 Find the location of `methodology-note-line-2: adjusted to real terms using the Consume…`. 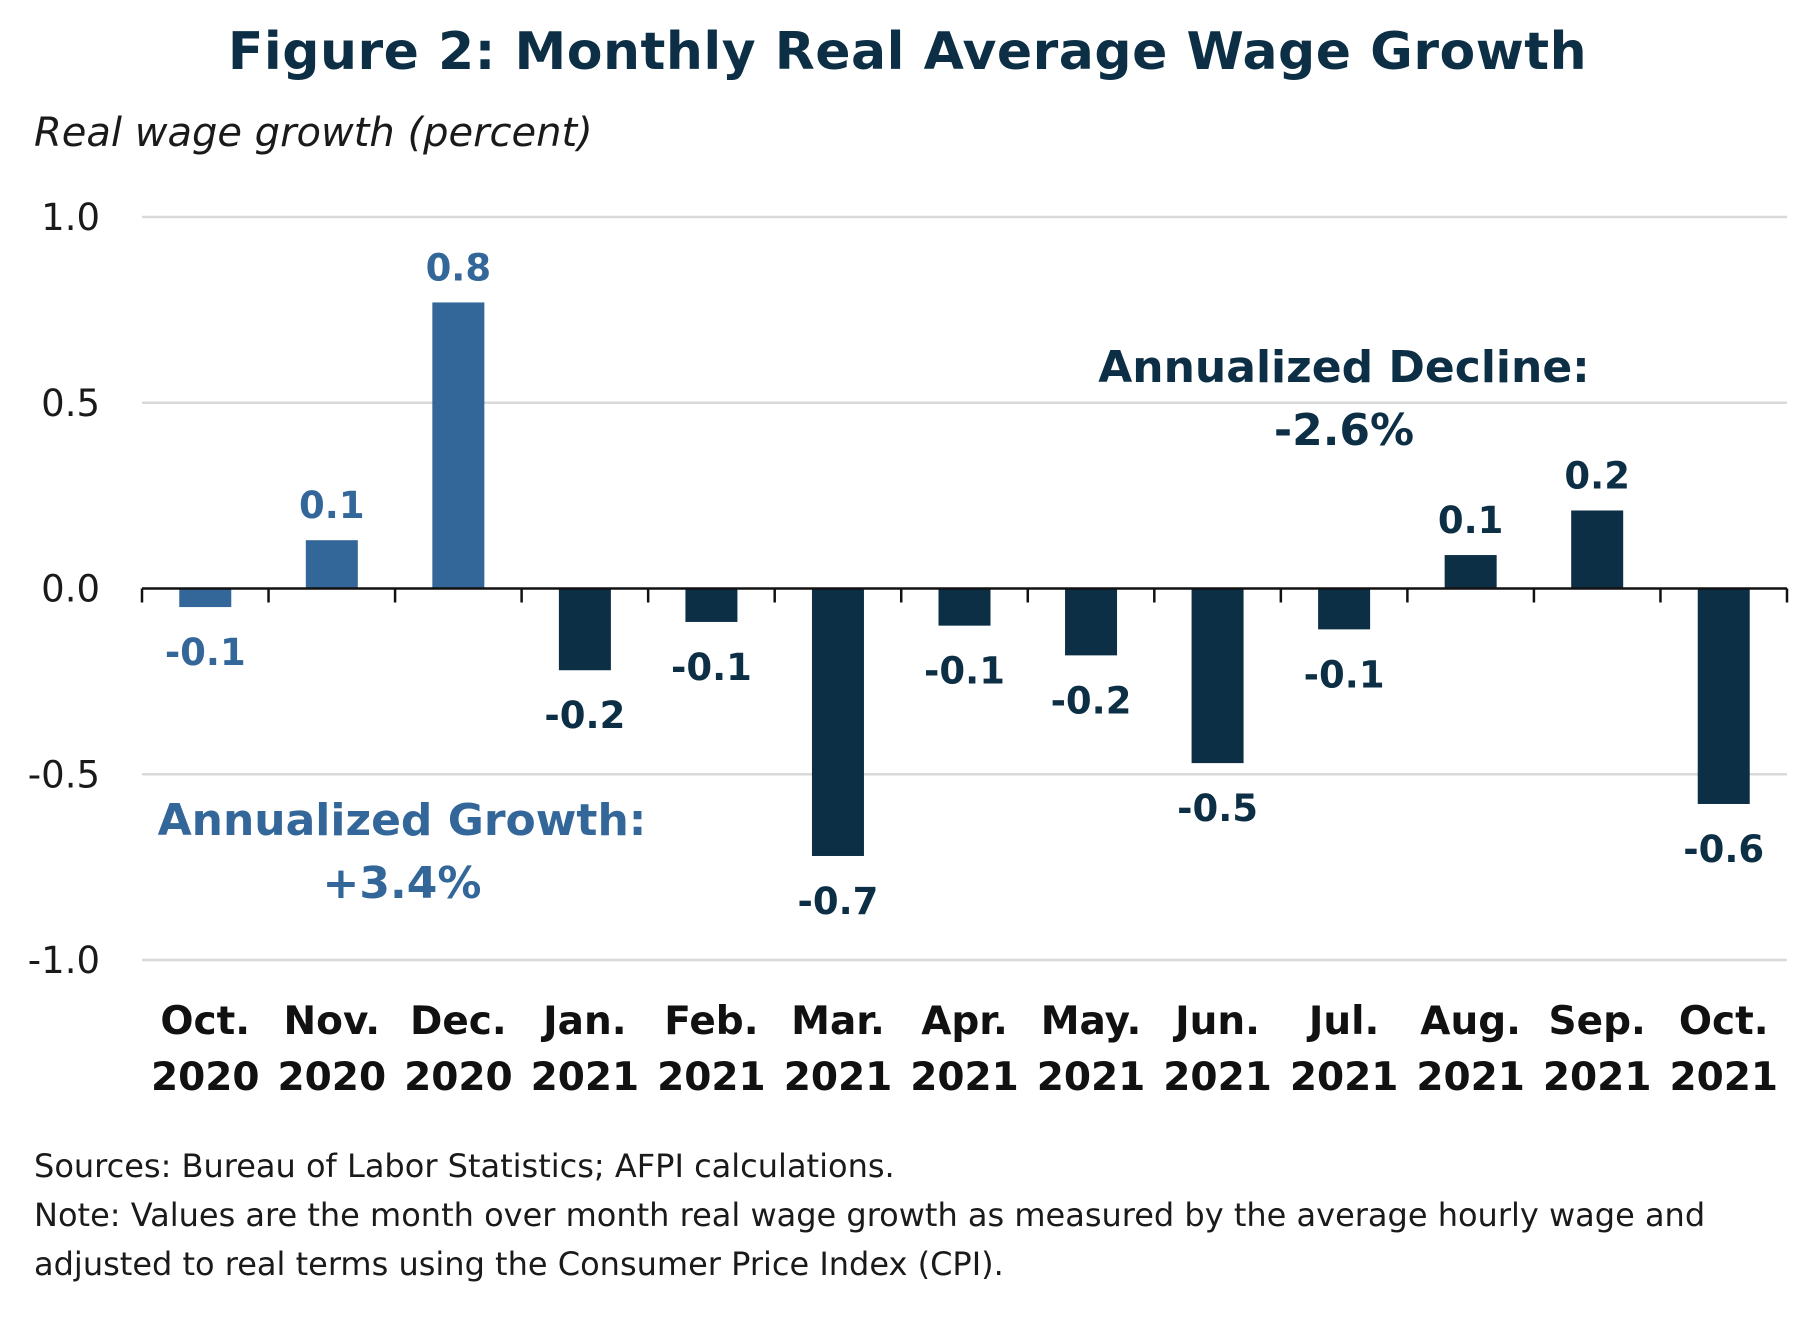

methodology-note-line-2: adjusted to real terms using the Consume… is located at coordinates (519, 1264).